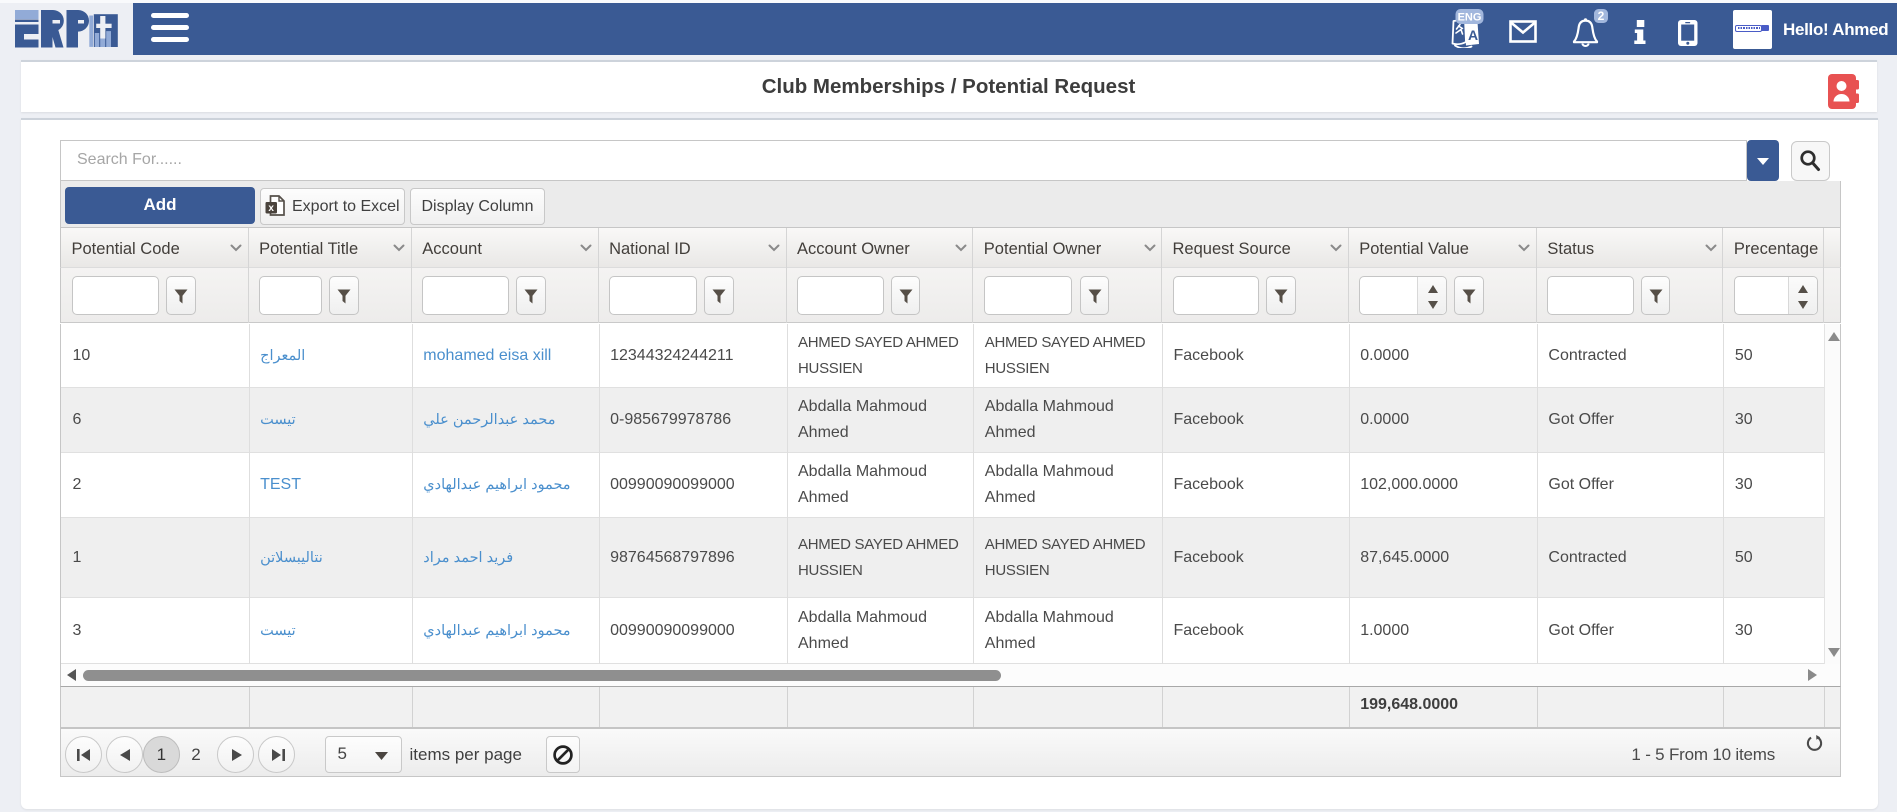 The height and width of the screenshot is (812, 1897). Describe the element at coordinates (271, 208) in the screenshot. I see `svg-text: x` at that location.